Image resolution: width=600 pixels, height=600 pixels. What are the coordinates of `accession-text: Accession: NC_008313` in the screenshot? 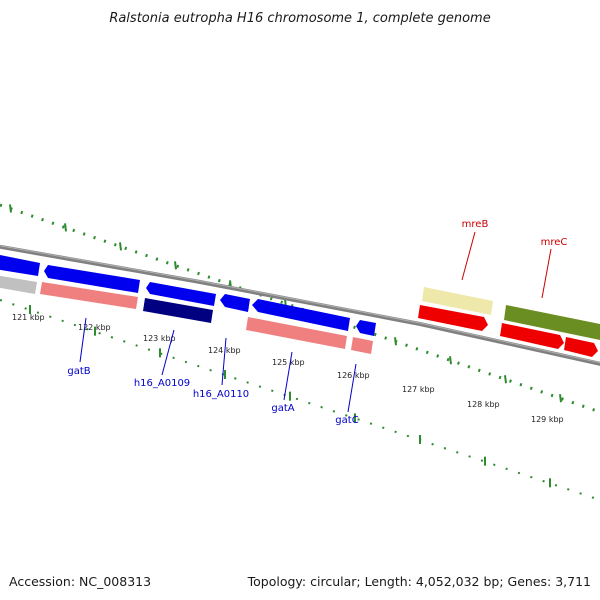 It's located at (80, 581).